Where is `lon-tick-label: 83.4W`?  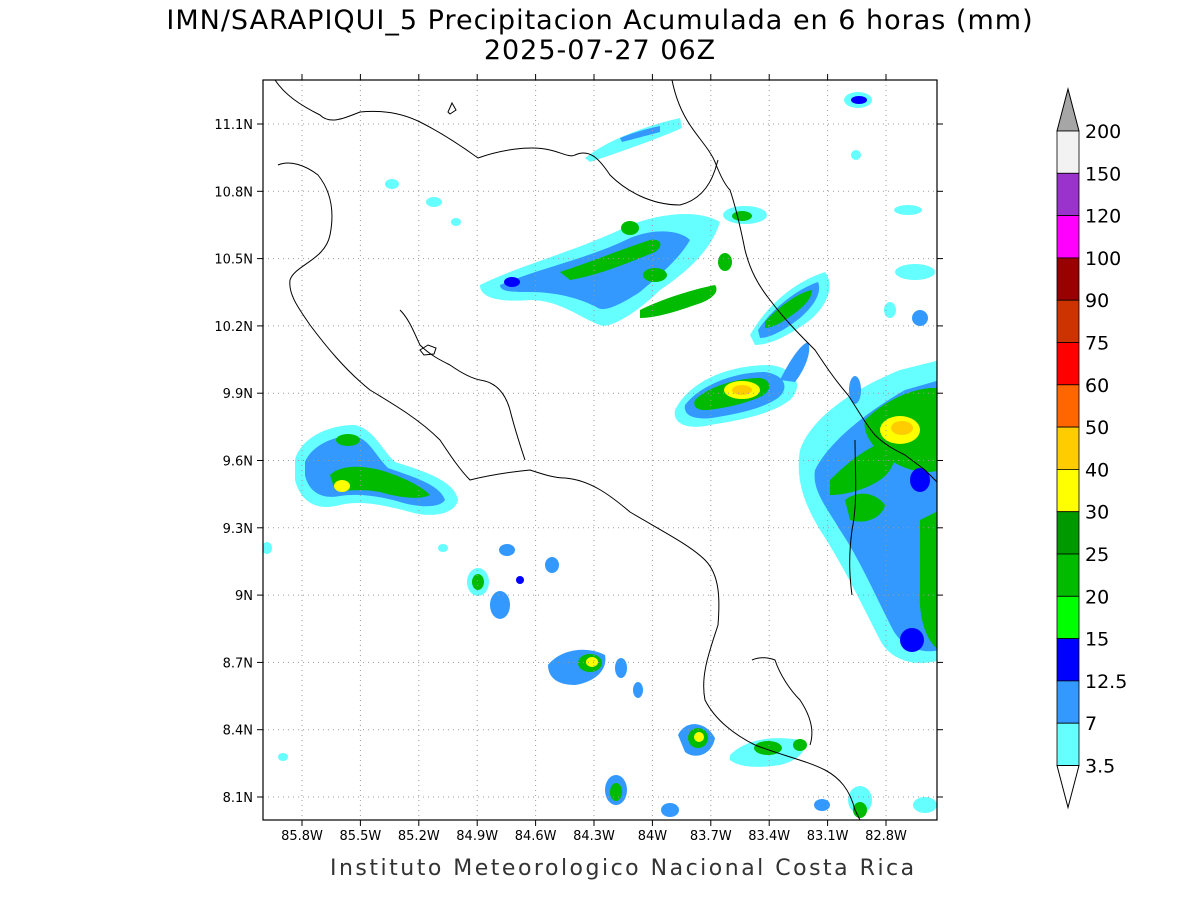 lon-tick-label: 83.4W is located at coordinates (769, 836).